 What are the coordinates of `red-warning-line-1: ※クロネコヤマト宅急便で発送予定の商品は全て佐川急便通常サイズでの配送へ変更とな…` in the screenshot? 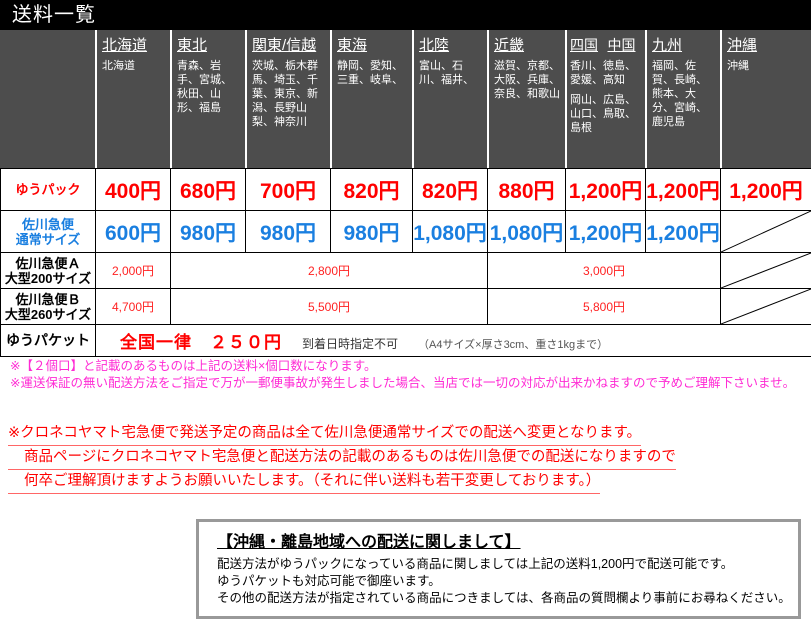 It's located at (325, 434).